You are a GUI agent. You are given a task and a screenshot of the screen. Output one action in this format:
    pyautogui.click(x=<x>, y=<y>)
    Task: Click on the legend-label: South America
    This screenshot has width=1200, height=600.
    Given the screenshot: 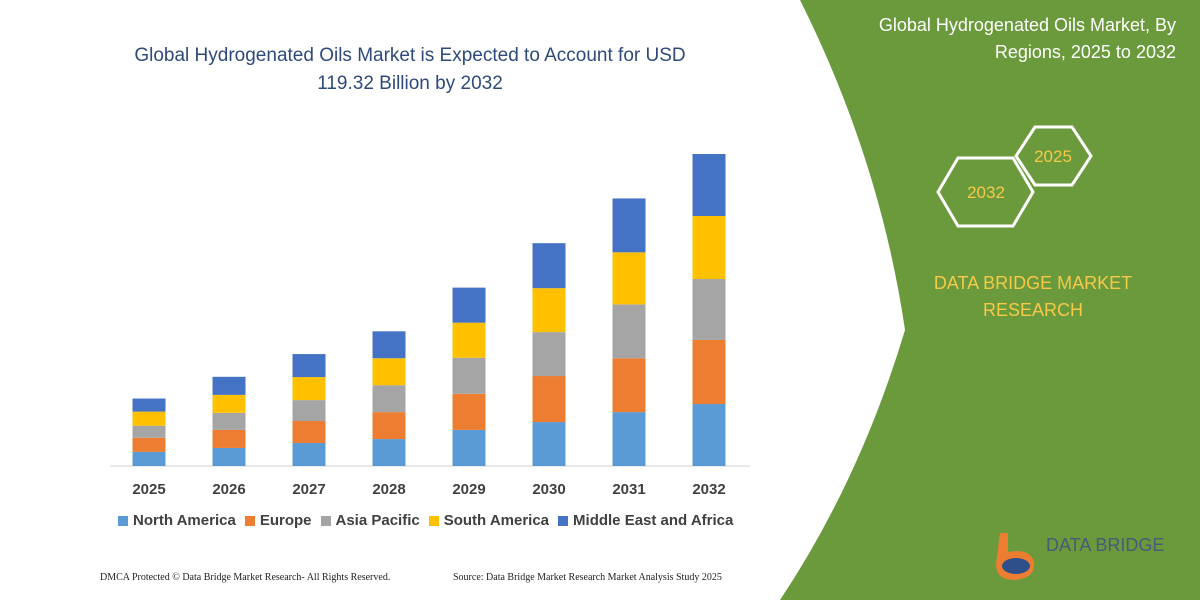 What is the action you would take?
    pyautogui.click(x=496, y=520)
    